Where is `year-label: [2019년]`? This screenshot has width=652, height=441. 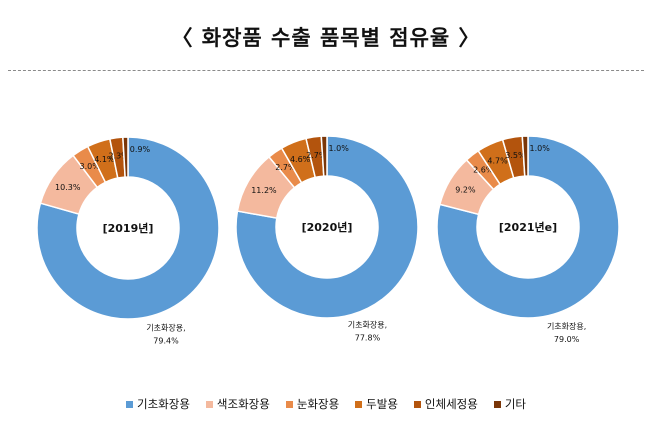
year-label: [2019년] is located at coordinates (128, 228).